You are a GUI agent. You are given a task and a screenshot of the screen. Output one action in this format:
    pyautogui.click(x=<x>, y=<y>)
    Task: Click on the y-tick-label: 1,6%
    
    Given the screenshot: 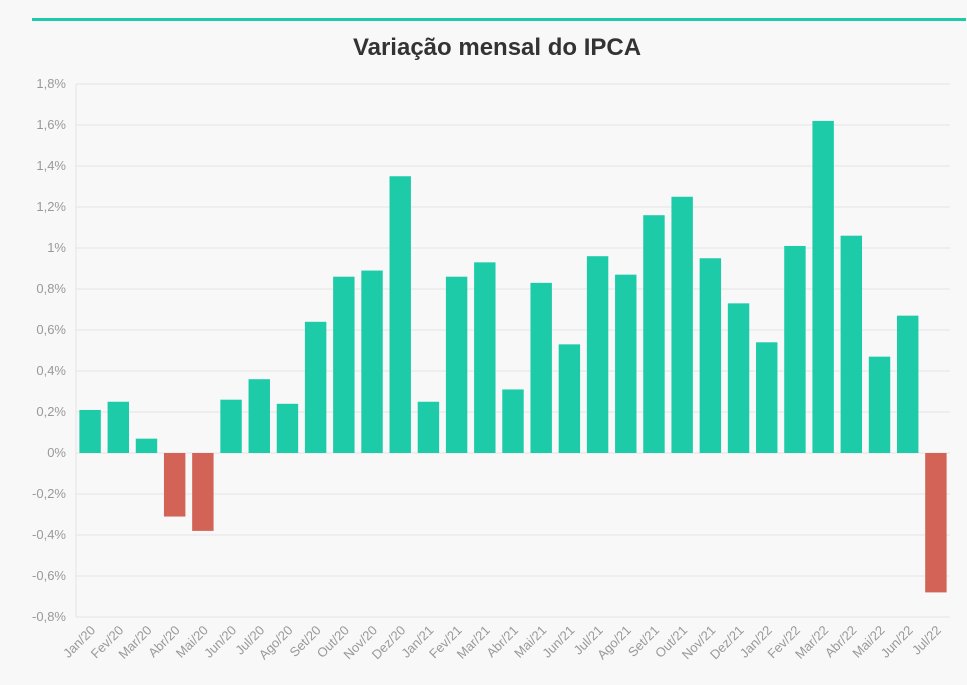 What is the action you would take?
    pyautogui.click(x=51, y=124)
    